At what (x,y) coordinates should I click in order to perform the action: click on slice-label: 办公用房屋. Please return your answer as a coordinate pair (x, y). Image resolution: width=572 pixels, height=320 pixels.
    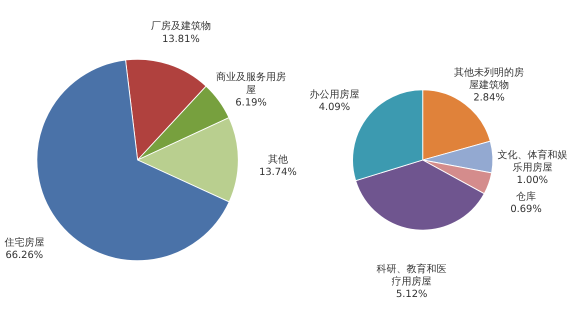
    Looking at the image, I should click on (334, 94).